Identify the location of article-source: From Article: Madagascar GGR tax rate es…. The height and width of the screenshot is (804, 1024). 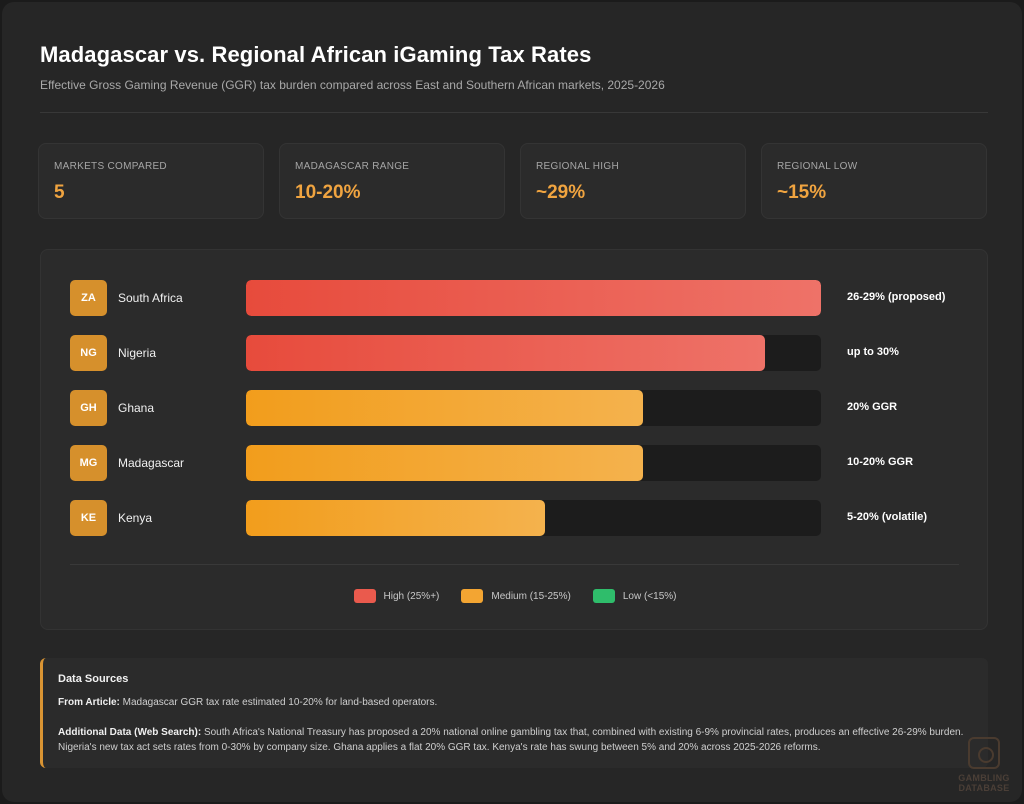
(518, 702).